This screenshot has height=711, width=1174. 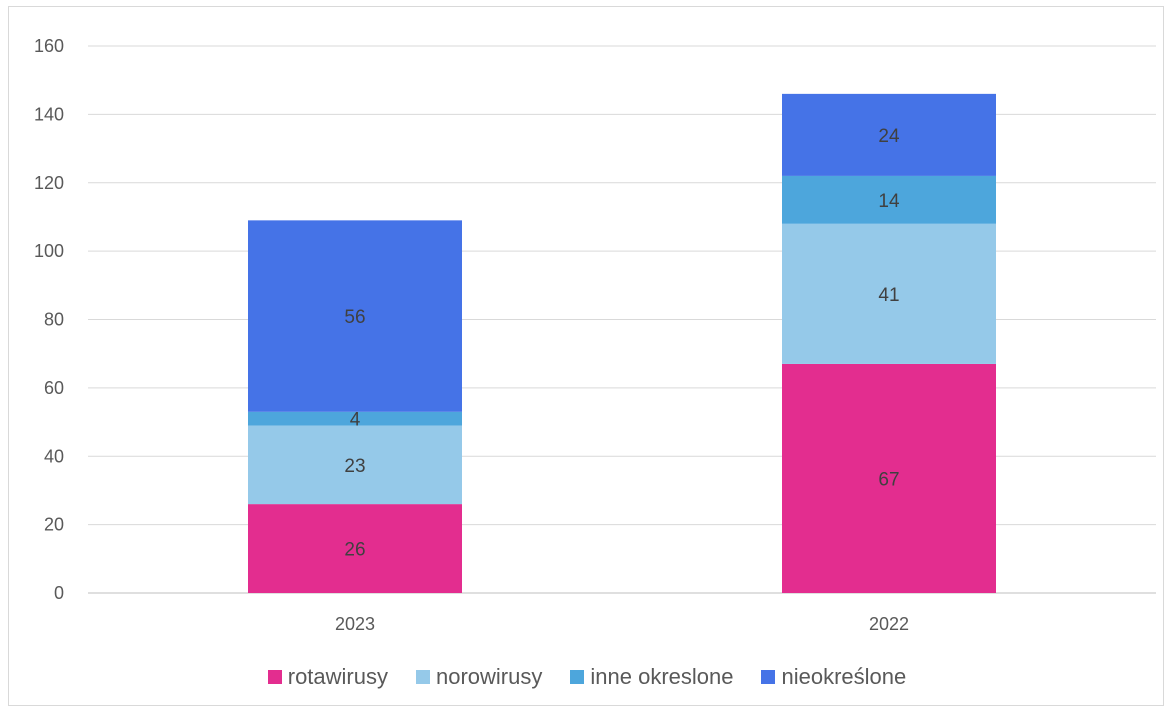 I want to click on data-label: 26, so click(x=354, y=550).